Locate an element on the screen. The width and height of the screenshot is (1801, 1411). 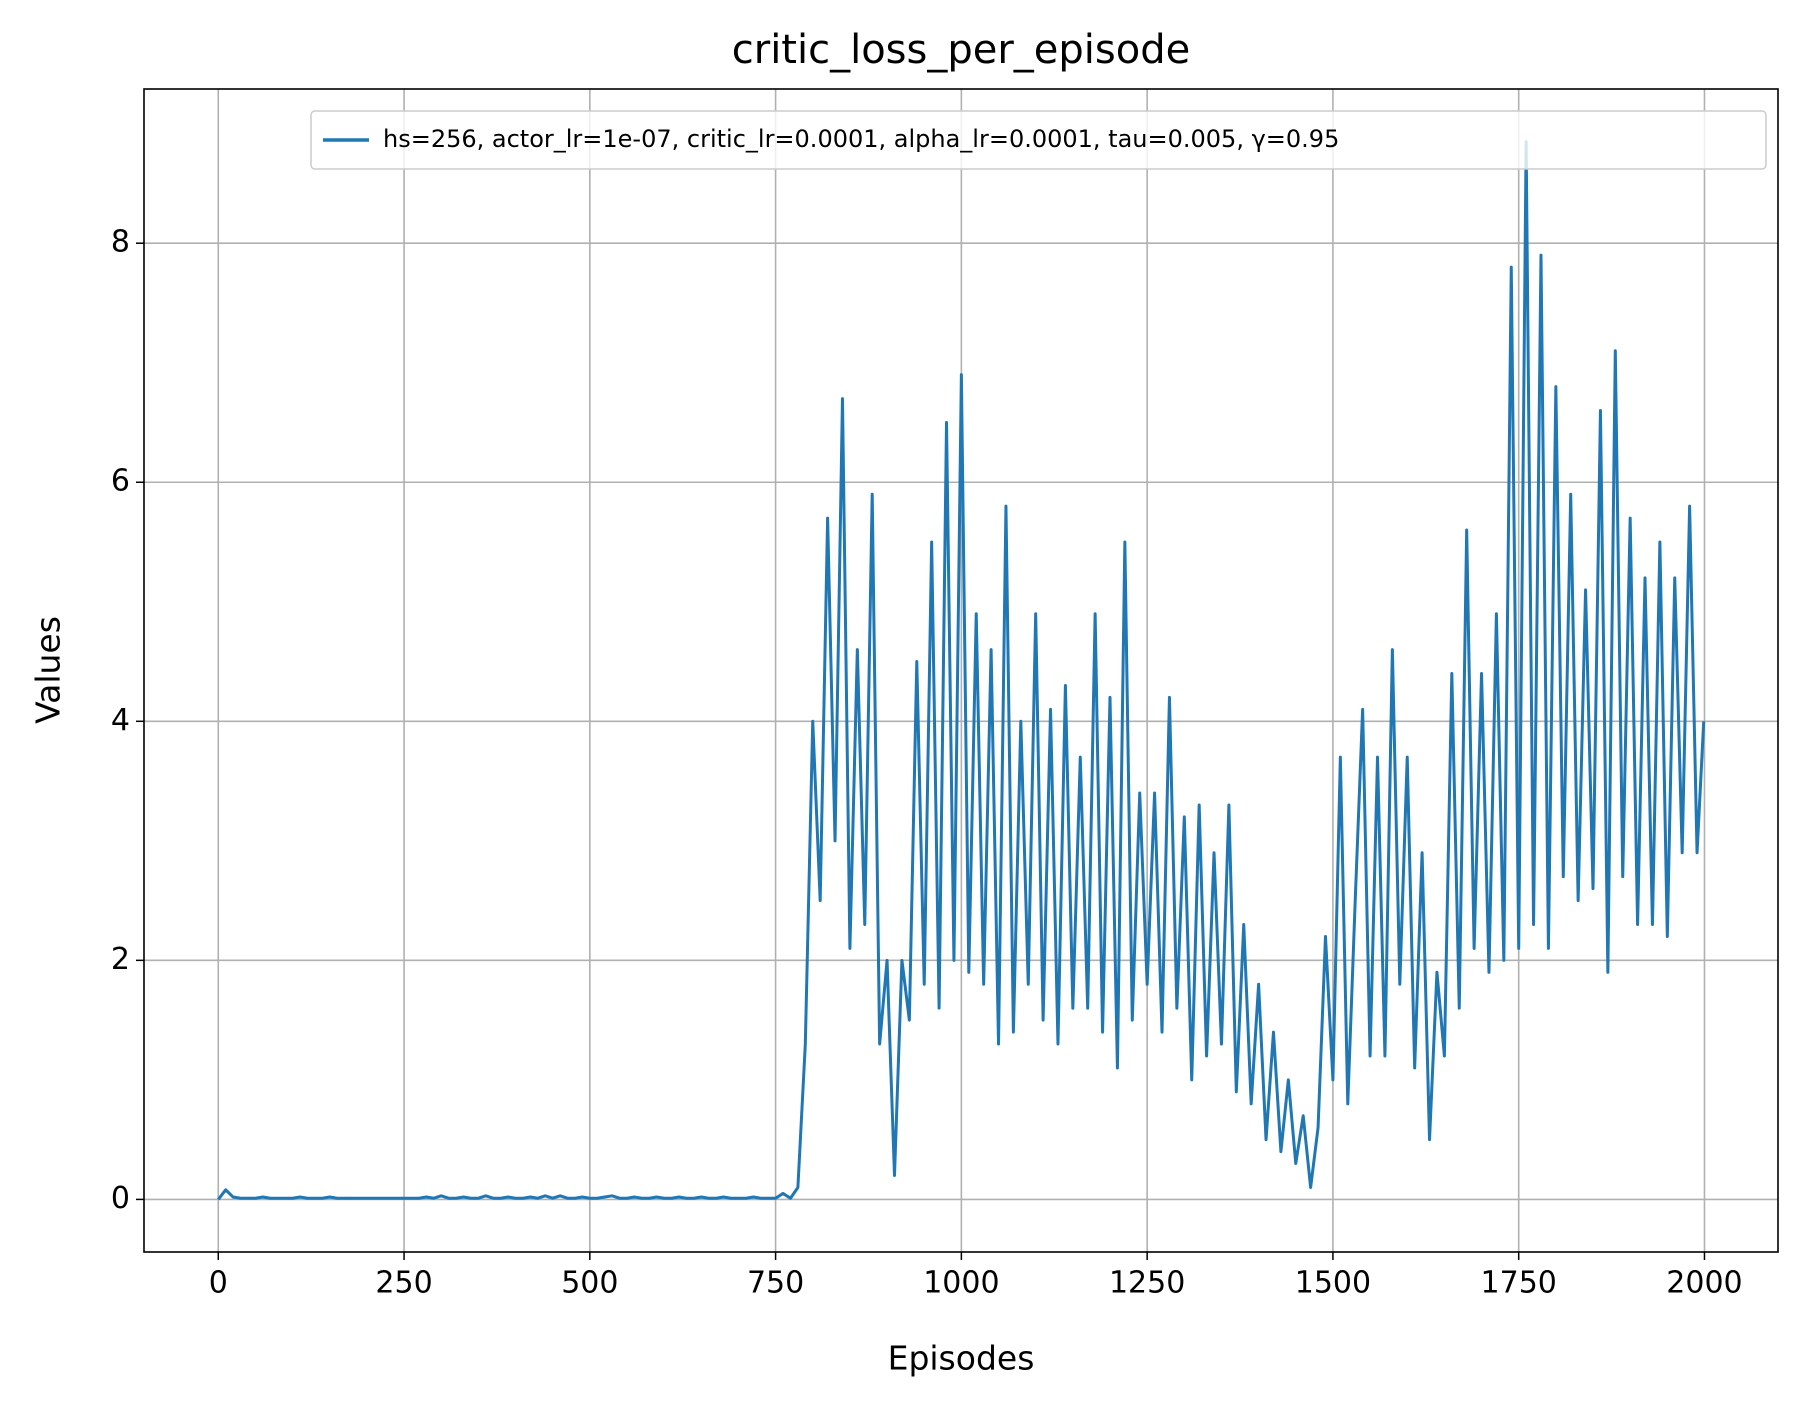
chart-title: critic_loss_per_episode is located at coordinates (961, 50).